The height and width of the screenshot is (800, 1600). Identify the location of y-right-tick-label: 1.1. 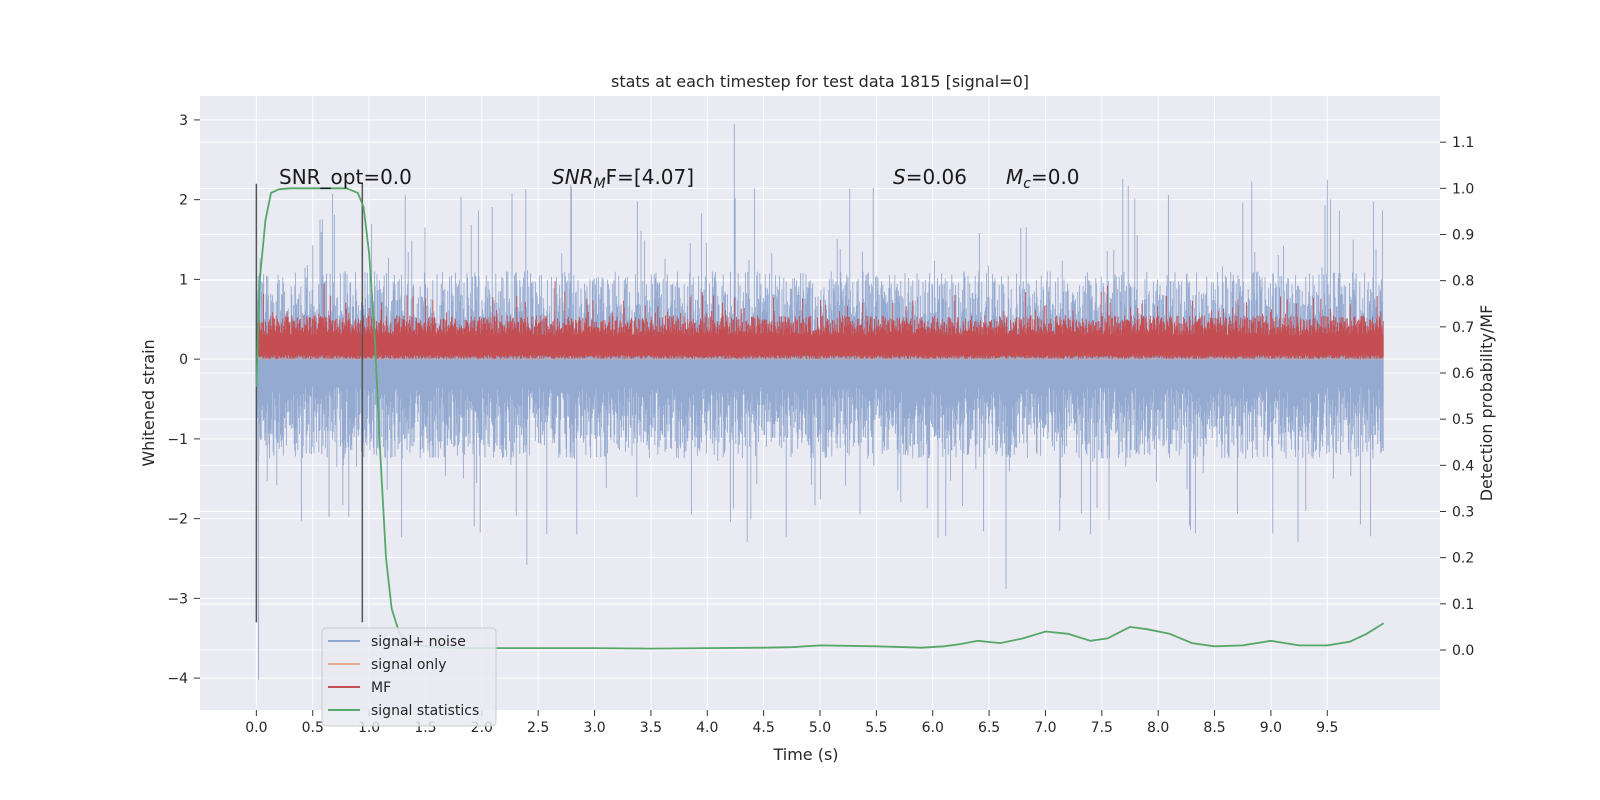
(1463, 143).